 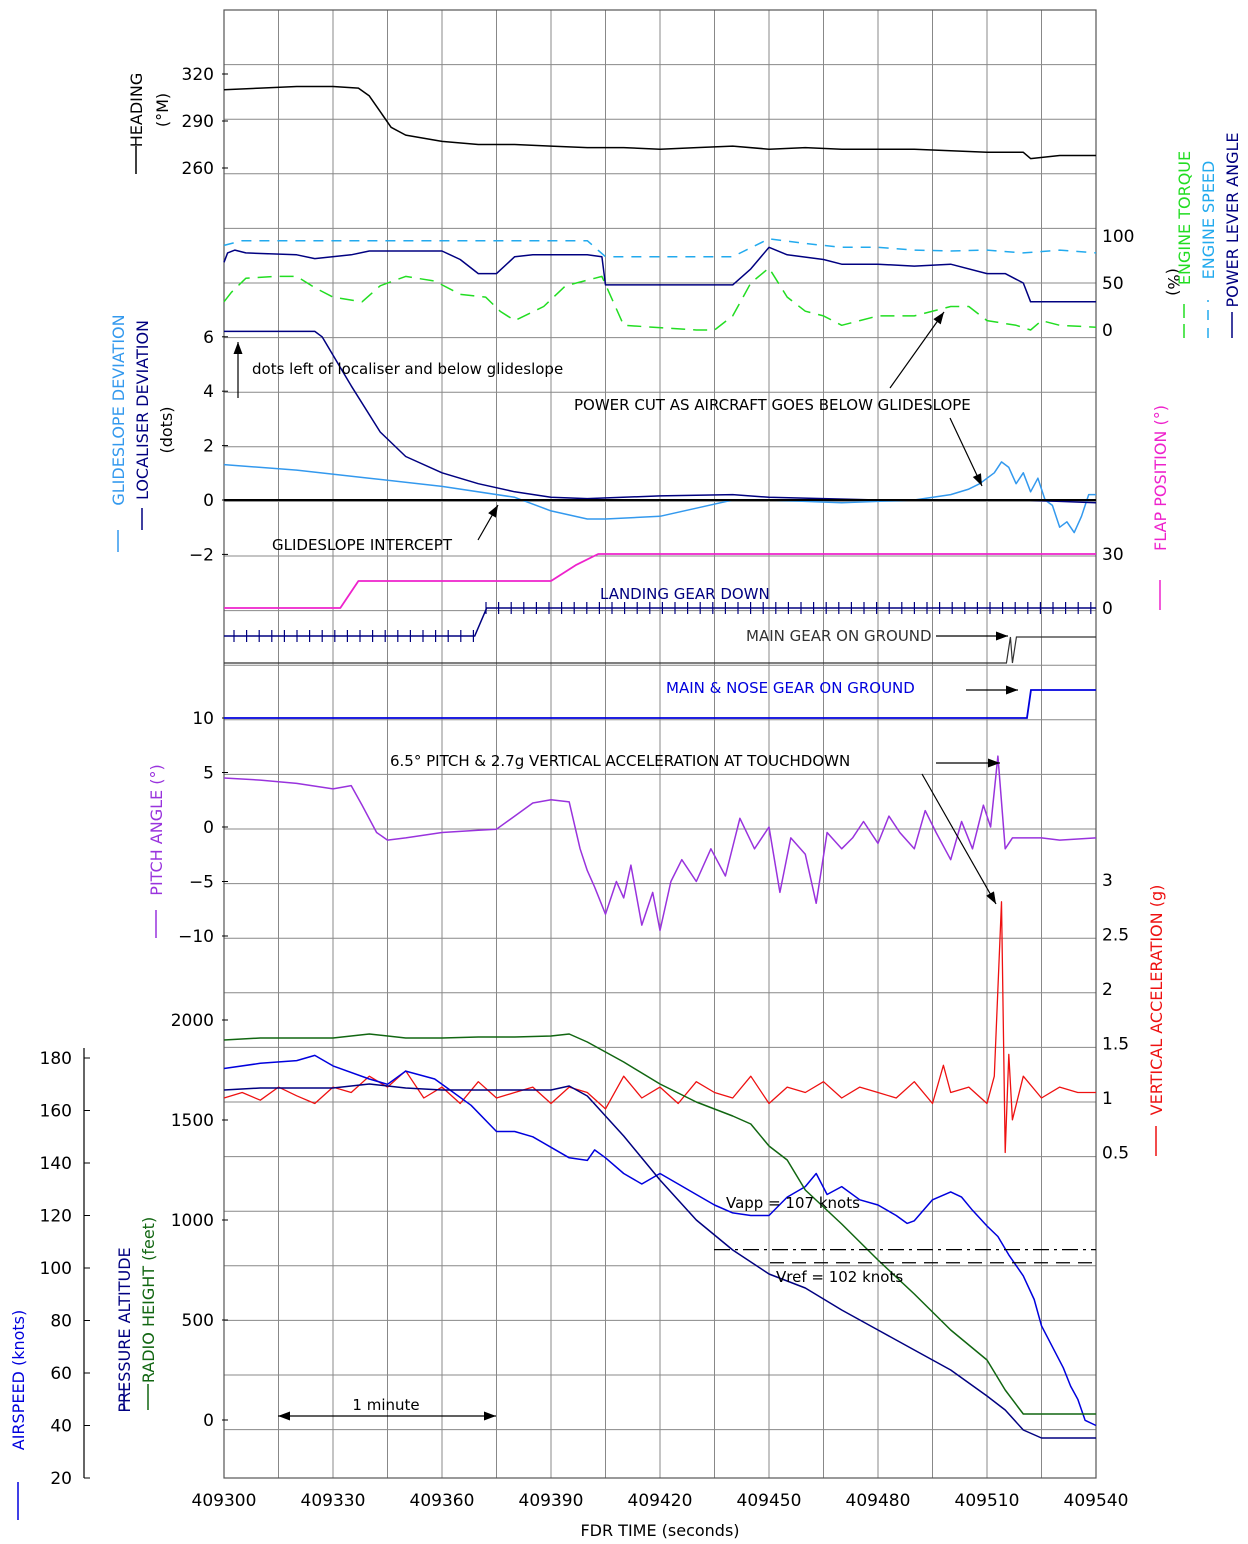 I want to click on main-gear-ground-label: MAIN GEAR ON GROUND, so click(x=839, y=636).